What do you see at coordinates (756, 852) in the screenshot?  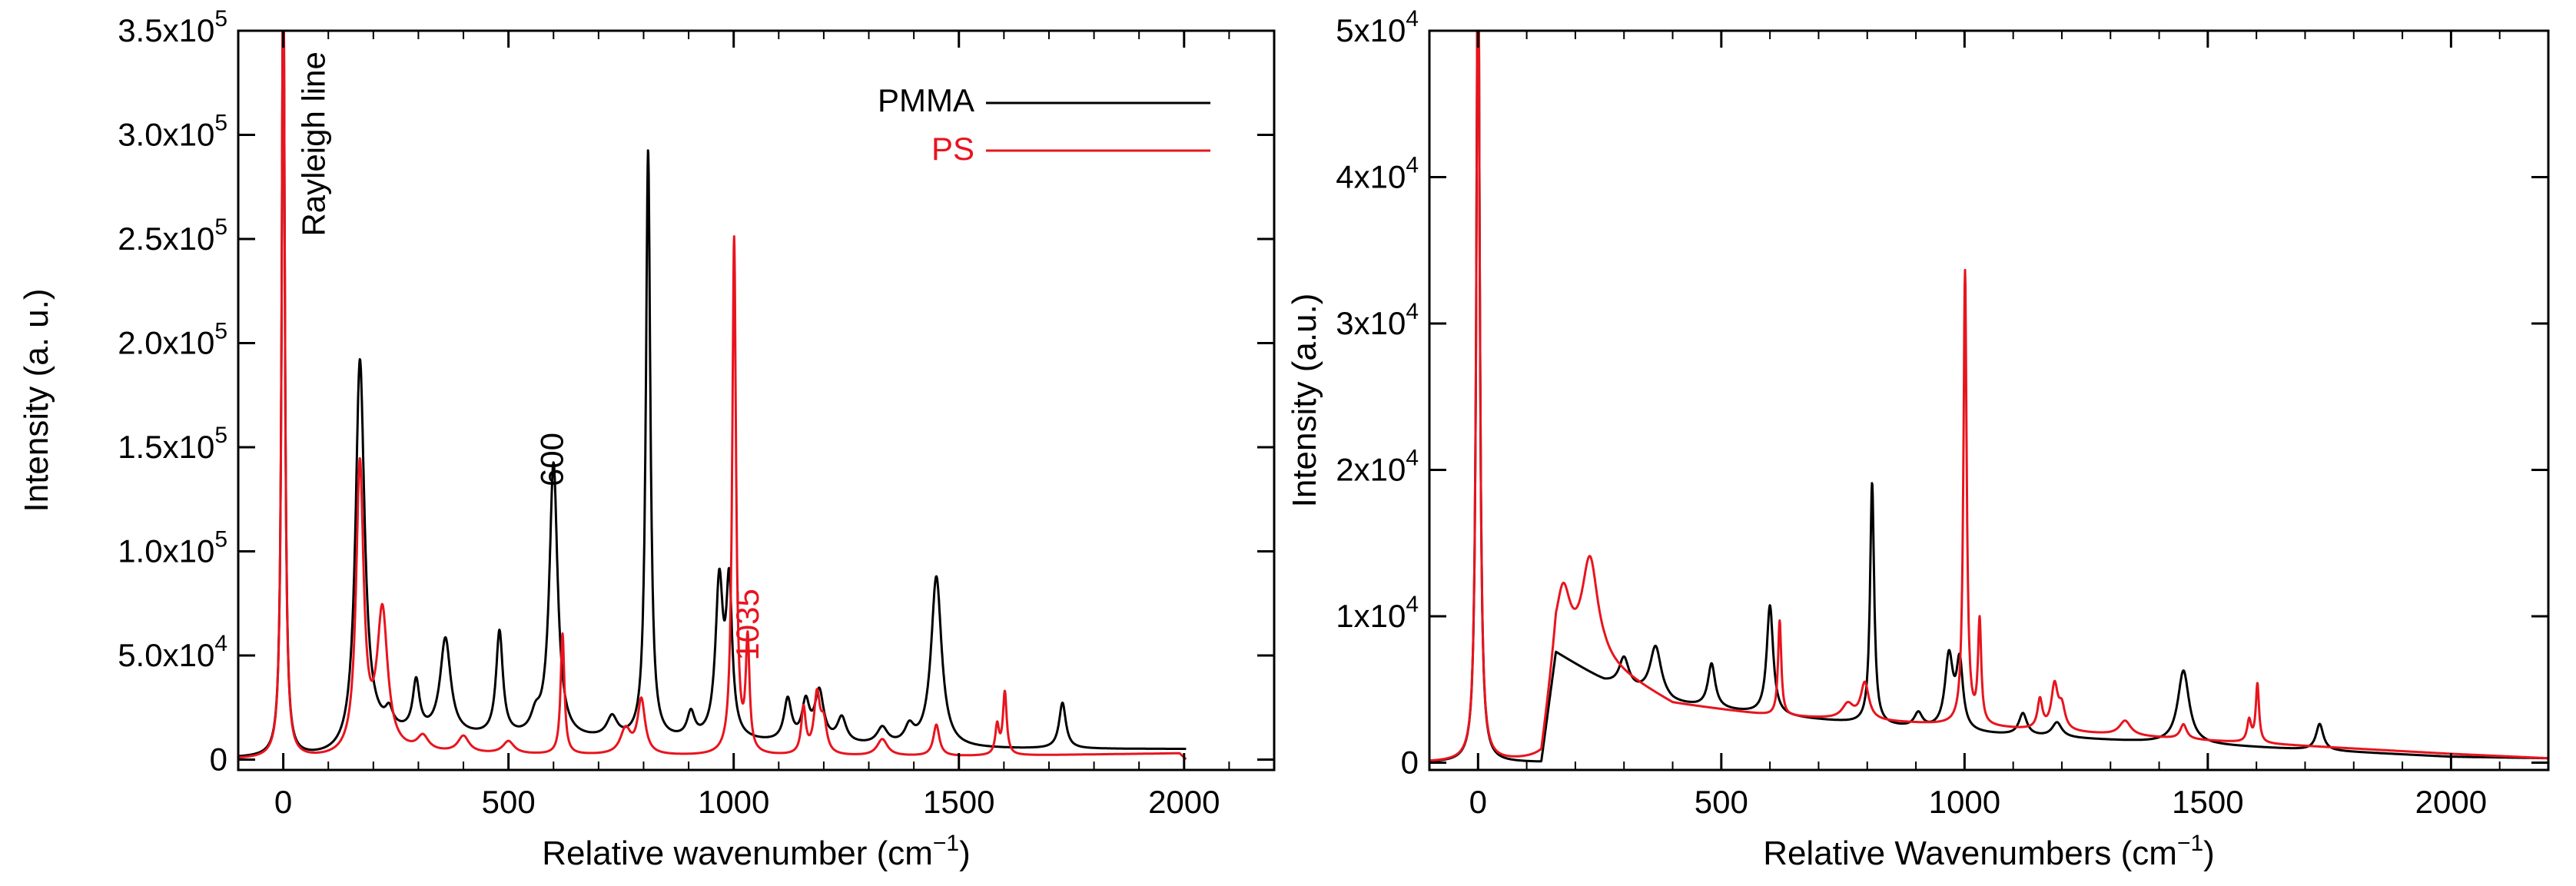 I see `left-x-axis-label: Relative wavenumber (cm−1)` at bounding box center [756, 852].